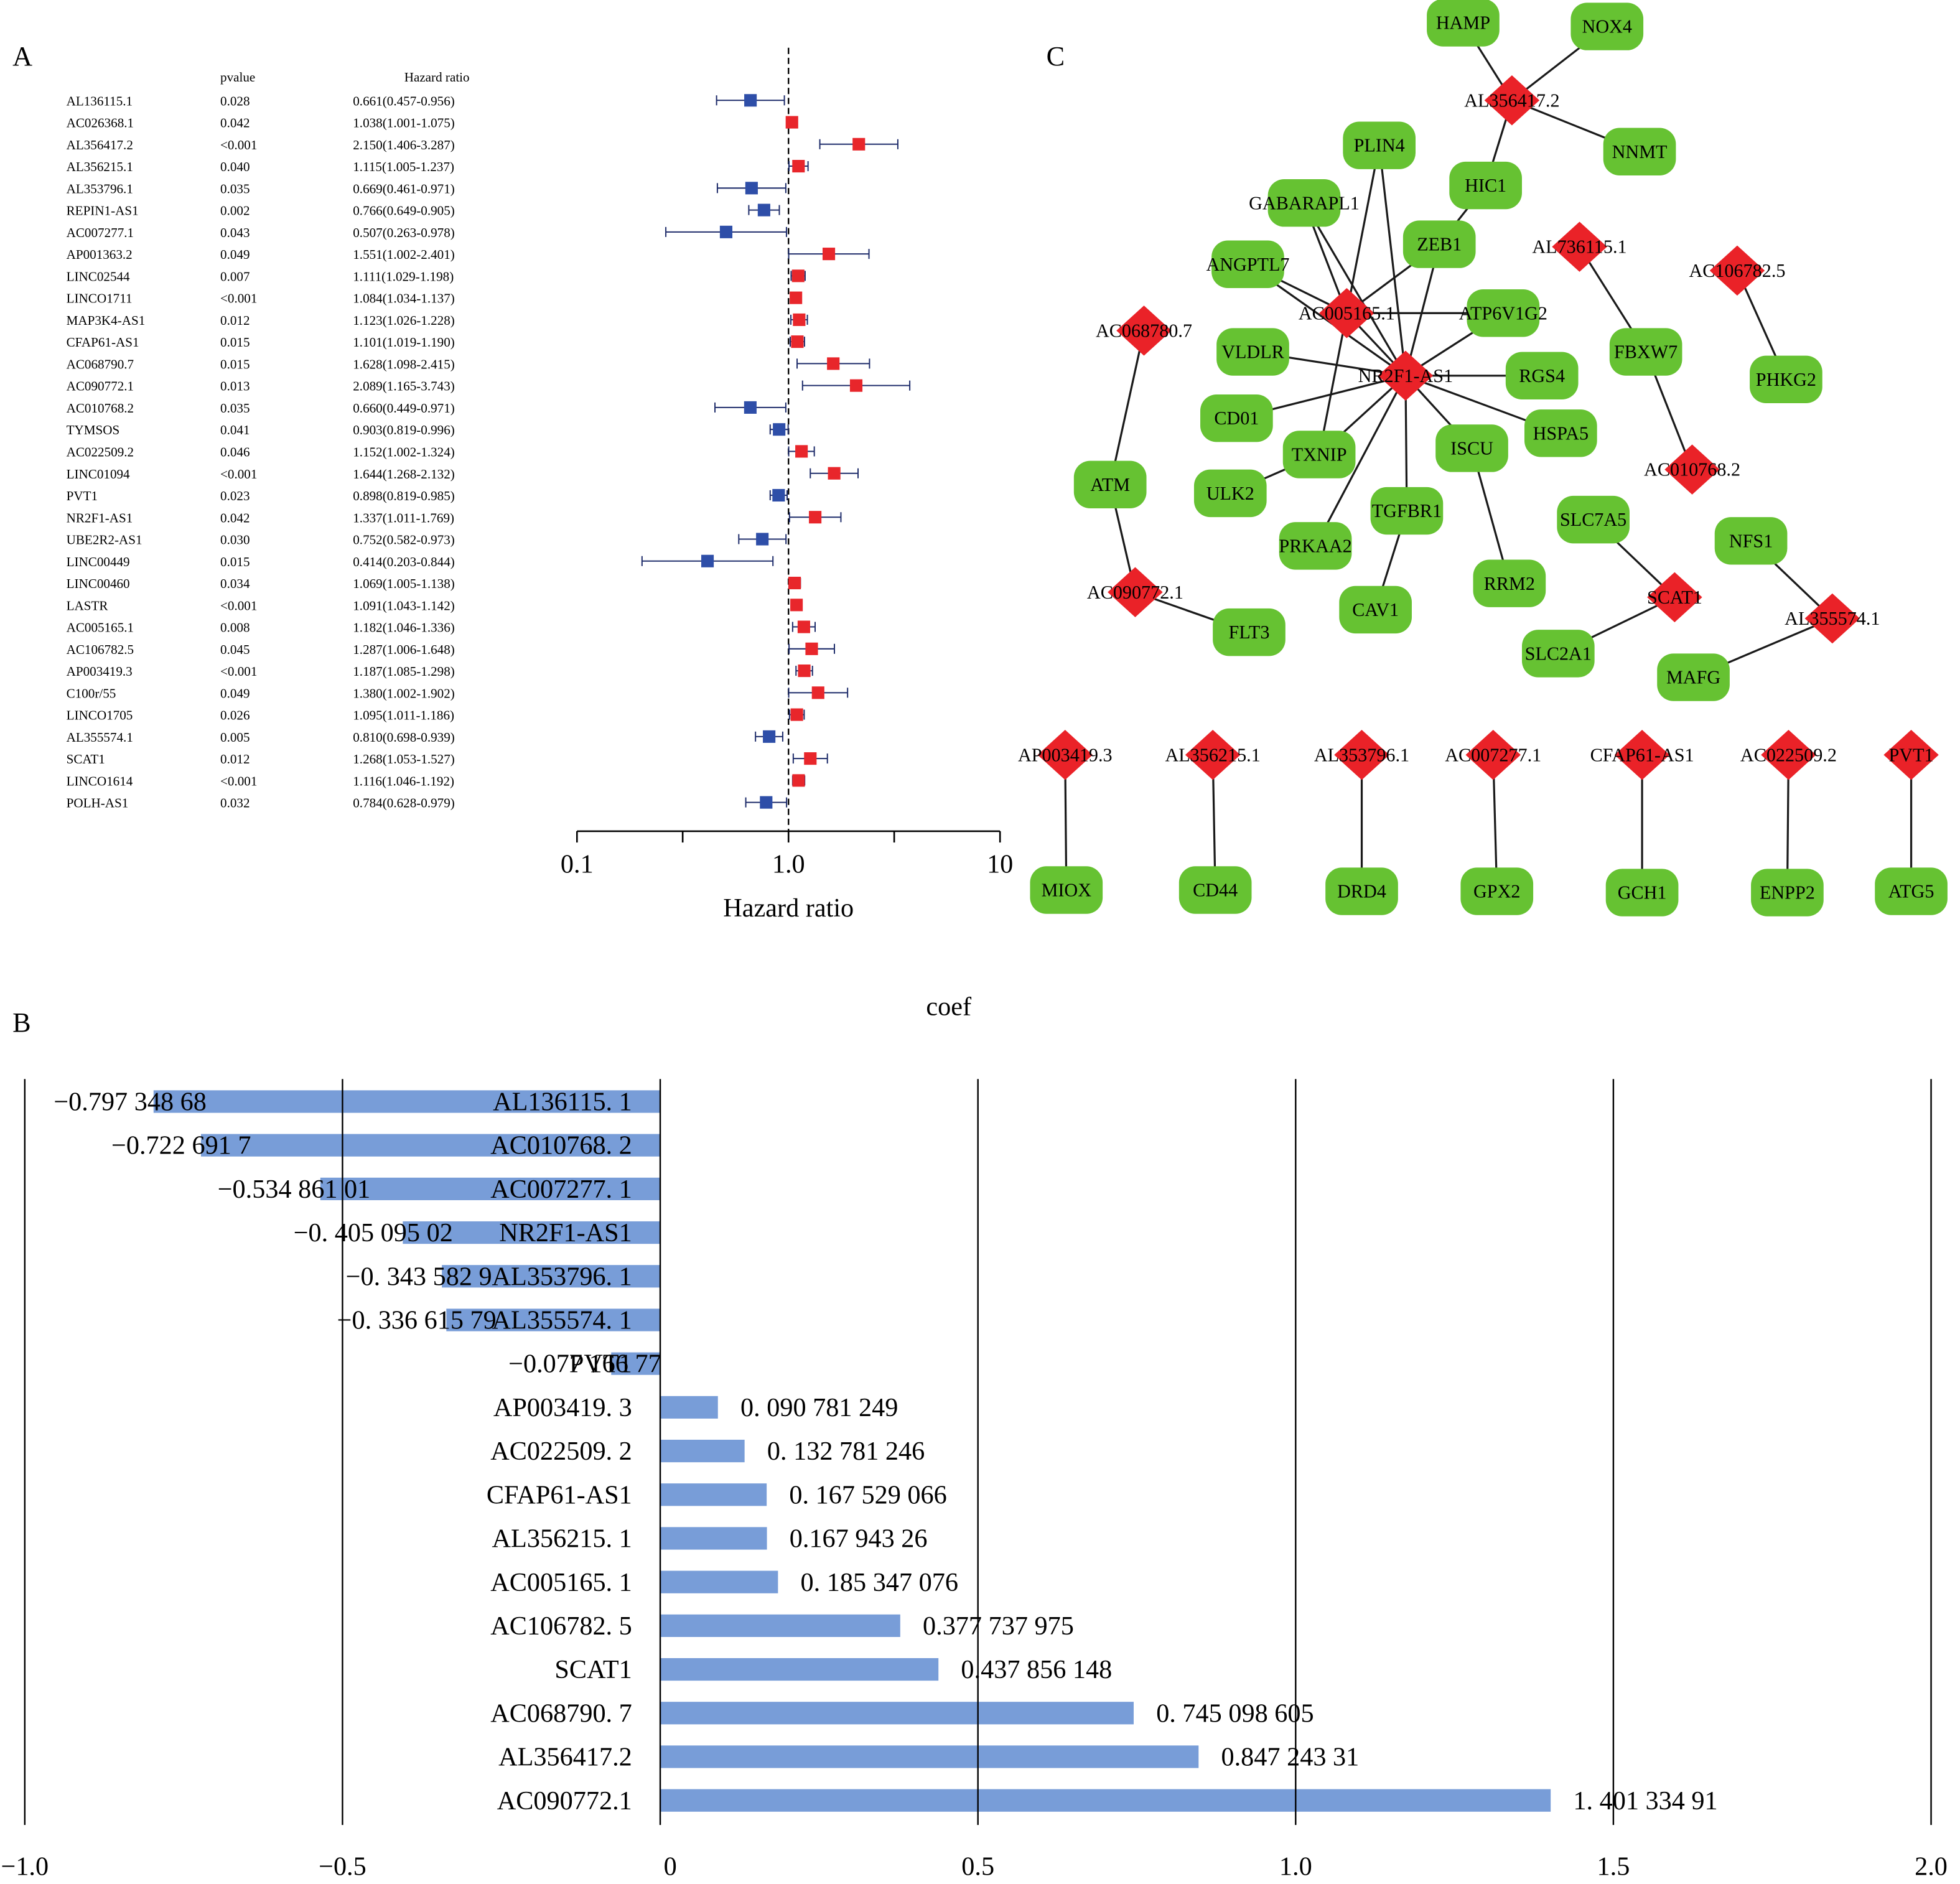  Describe the element at coordinates (100, 627) in the screenshot. I see `row-gene-label: AC005165.1` at that location.